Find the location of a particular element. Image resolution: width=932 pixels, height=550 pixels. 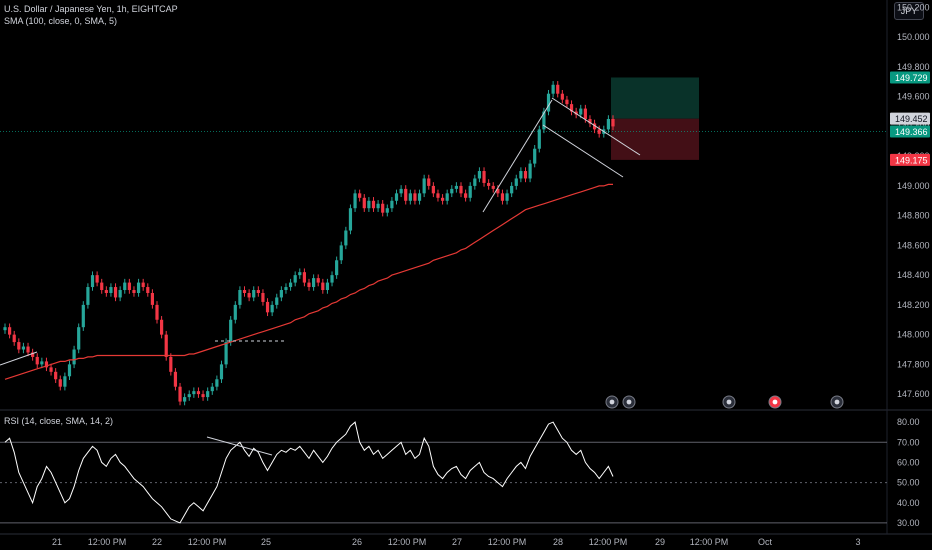

price-tick-label: 147.600 is located at coordinates (913, 394).